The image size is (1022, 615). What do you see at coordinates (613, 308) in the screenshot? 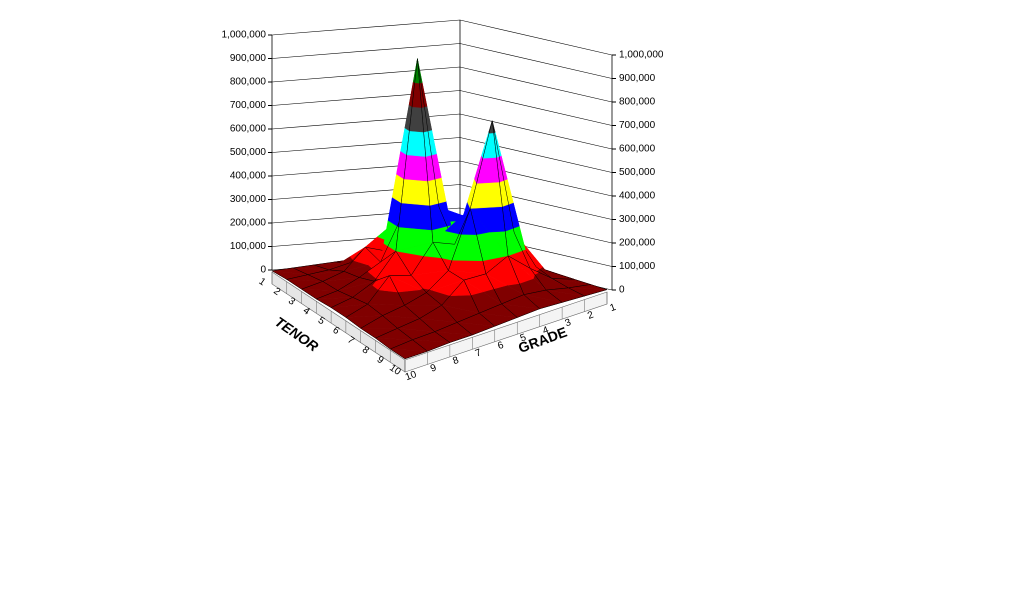
I see `grade-tick-label: 1` at bounding box center [613, 308].